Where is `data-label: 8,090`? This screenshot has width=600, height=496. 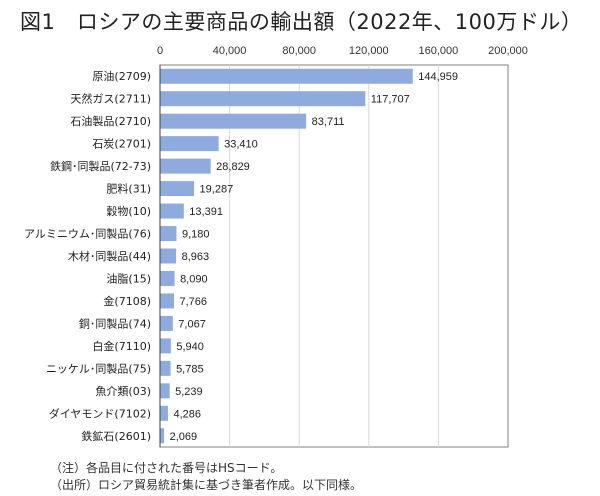
data-label: 8,090 is located at coordinates (194, 279).